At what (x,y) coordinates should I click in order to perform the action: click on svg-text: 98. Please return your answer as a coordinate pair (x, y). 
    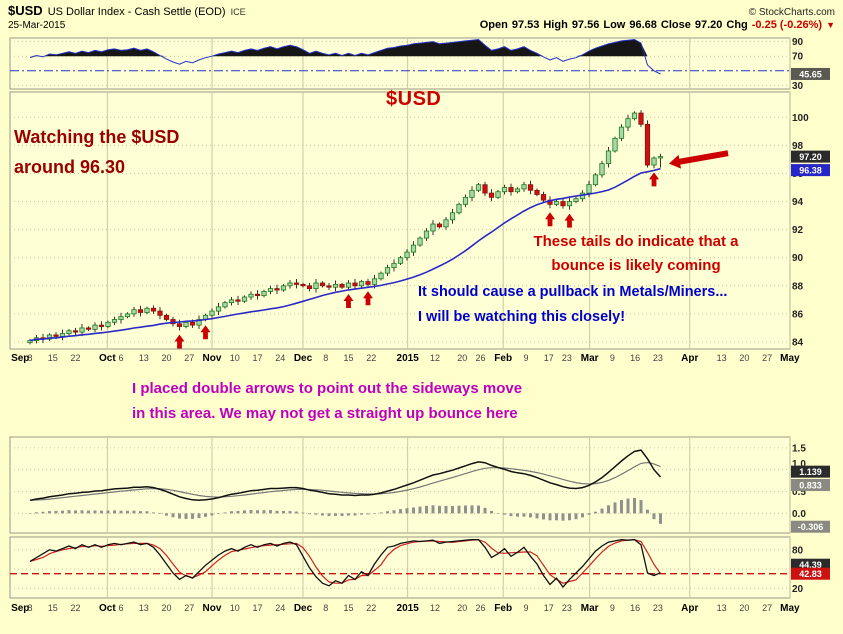
    Looking at the image, I should click on (798, 146).